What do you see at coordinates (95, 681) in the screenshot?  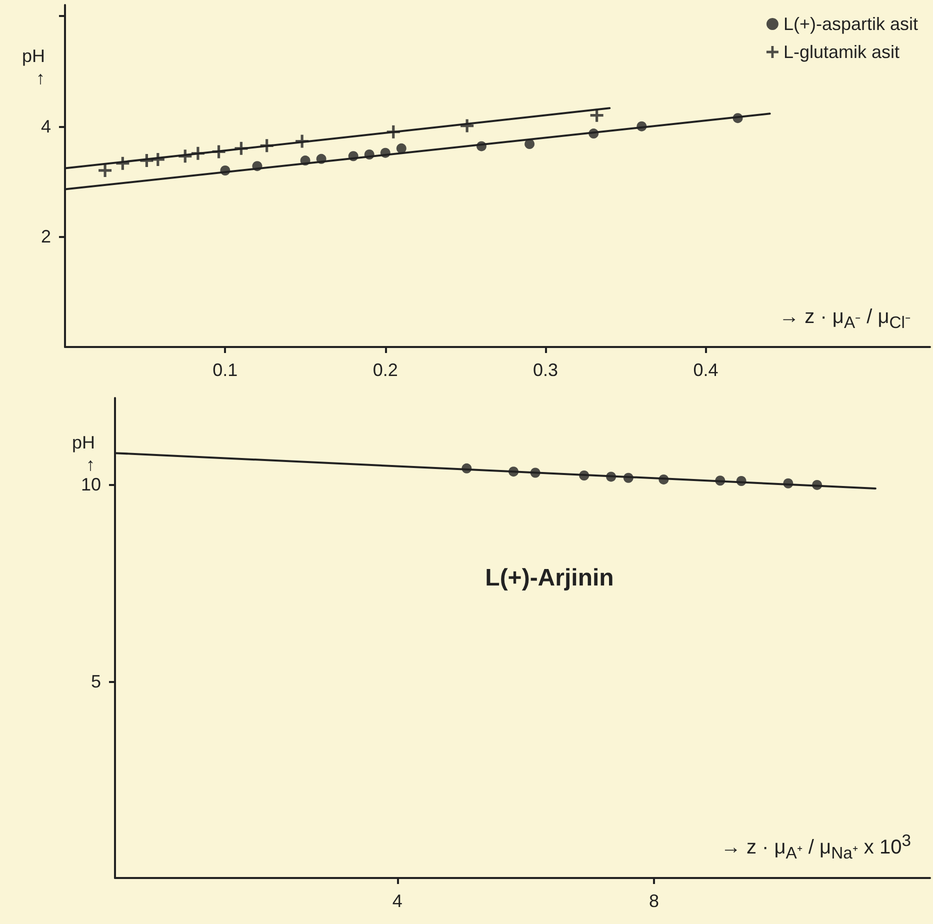 I see `y-tick-label: 5` at bounding box center [95, 681].